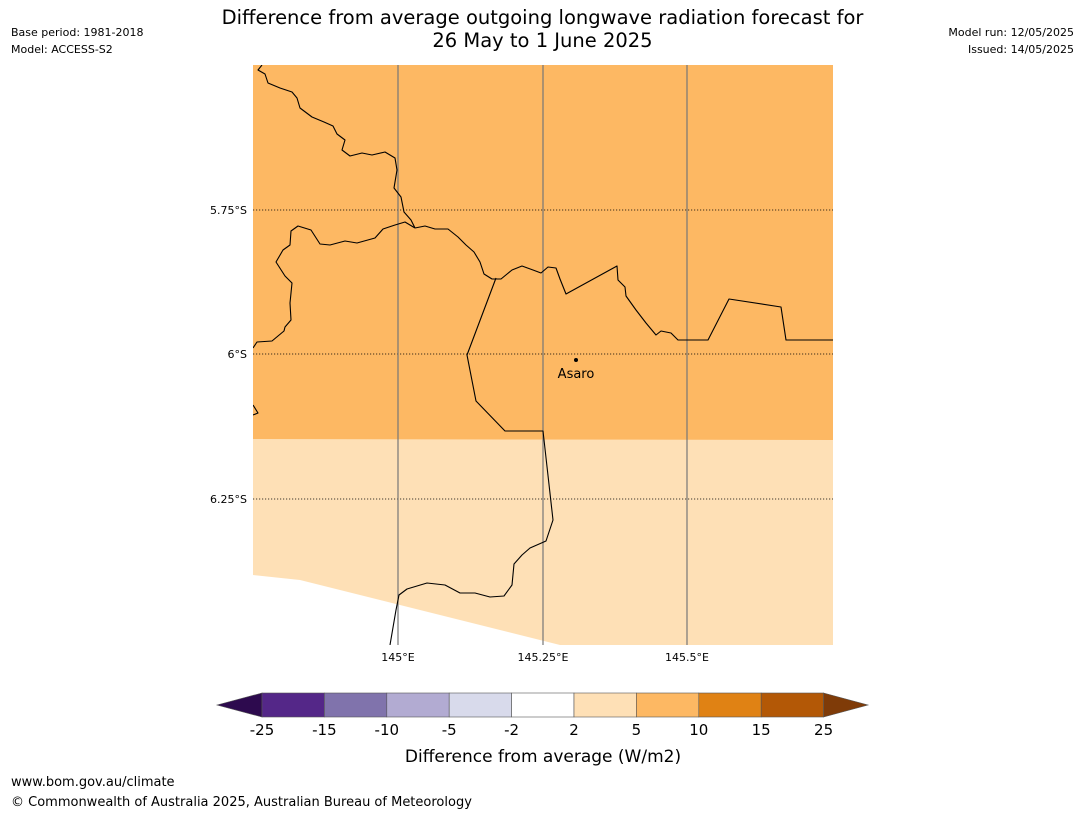 This screenshot has width=1085, height=816. I want to click on boundary-north-west, so click(336, 147).